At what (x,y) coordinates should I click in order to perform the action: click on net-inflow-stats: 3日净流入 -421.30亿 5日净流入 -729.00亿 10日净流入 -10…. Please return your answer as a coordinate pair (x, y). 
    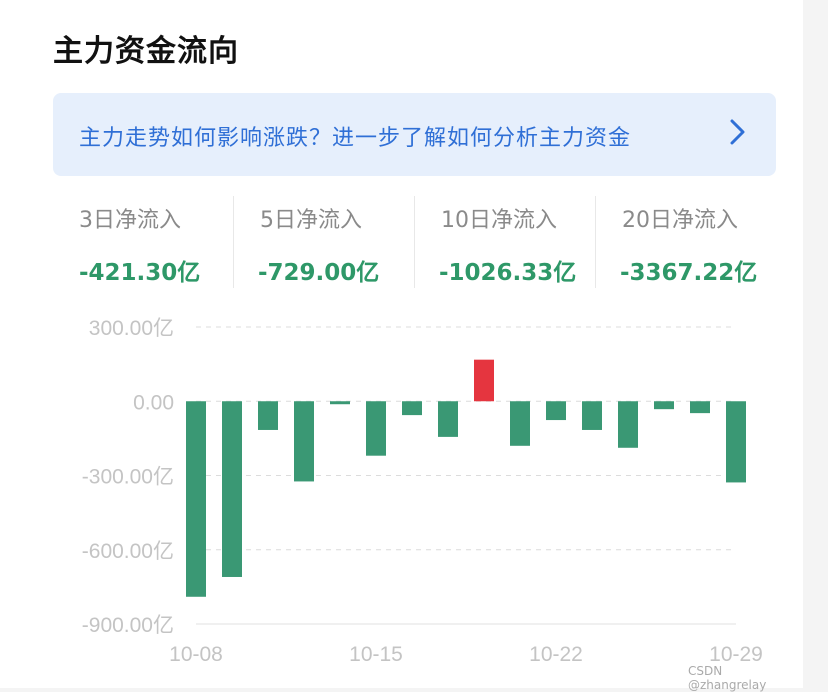
    Looking at the image, I should click on (414, 242).